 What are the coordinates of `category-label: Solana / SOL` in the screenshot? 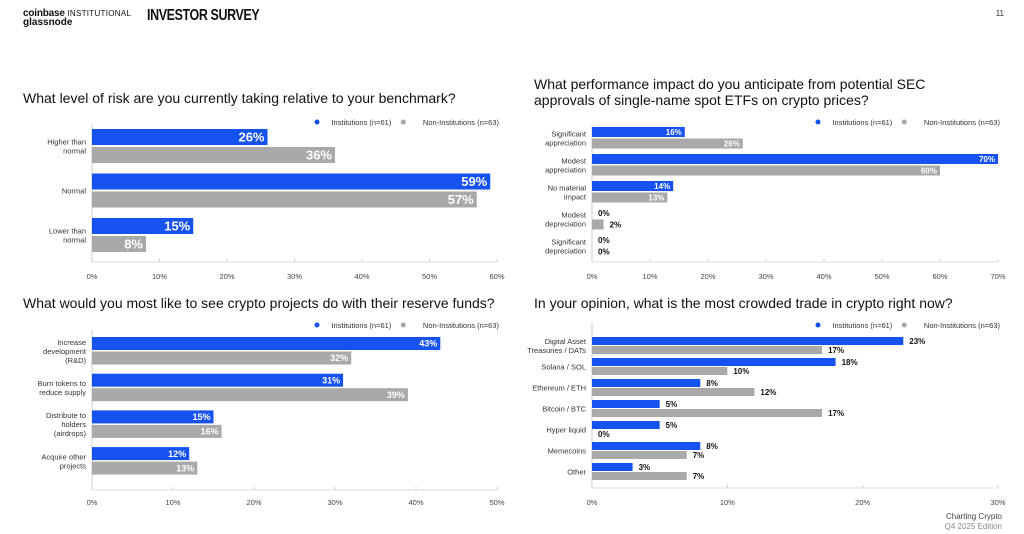 It's located at (563, 367).